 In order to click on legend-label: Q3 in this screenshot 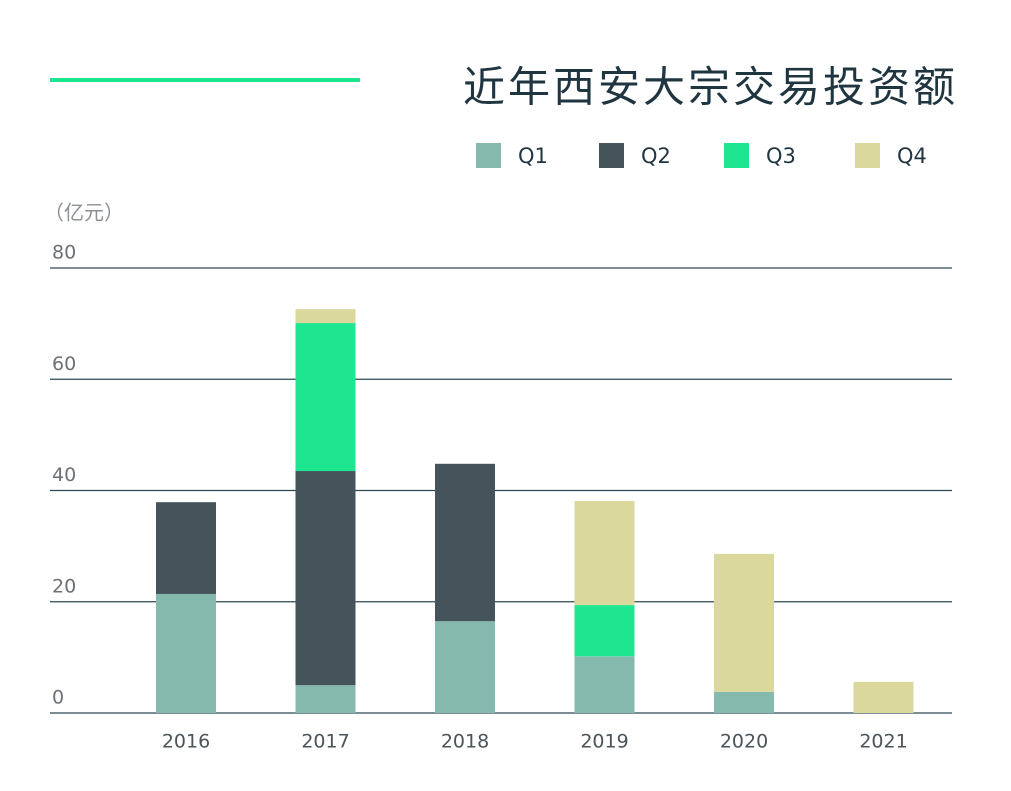, I will do `click(781, 156)`.